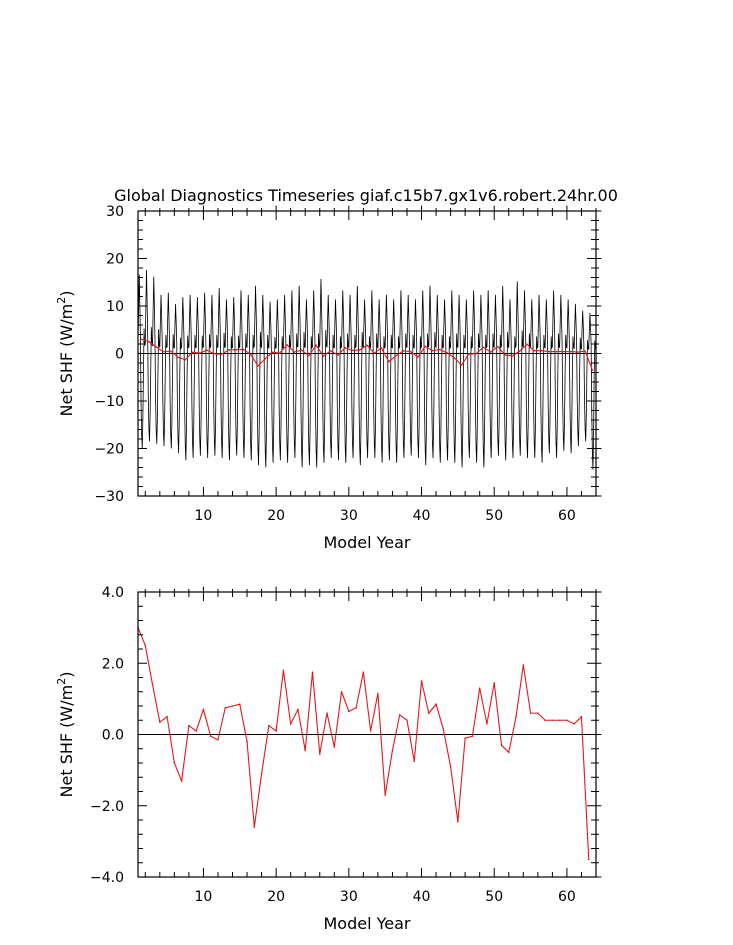 The image size is (733, 945). I want to click on y-tick-label: 2.0, so click(113, 664).